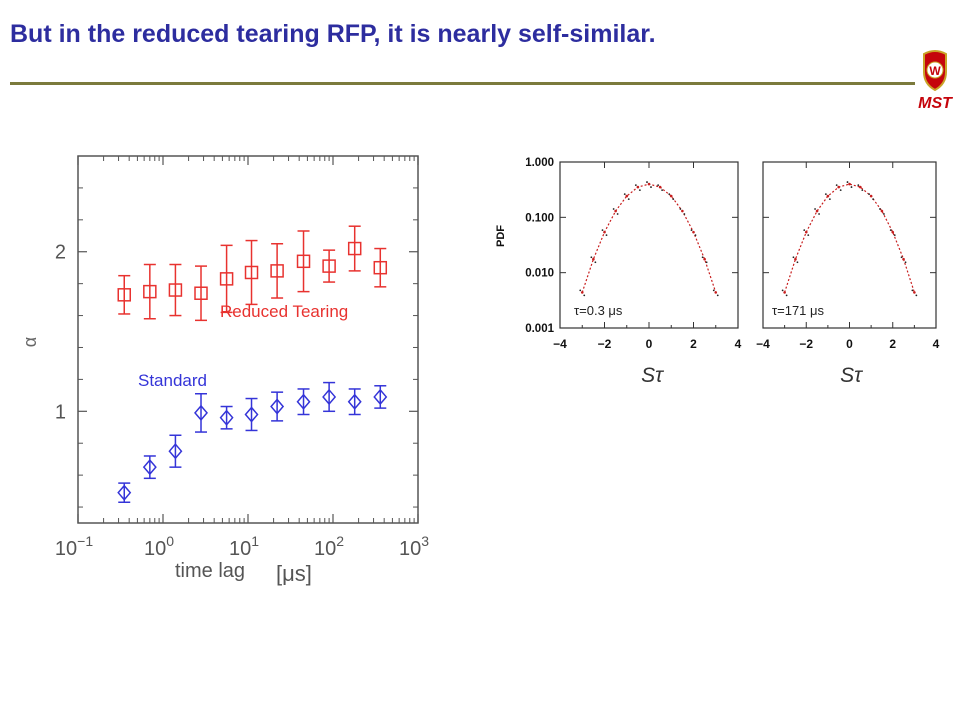  What do you see at coordinates (462, 83) in the screenshot?
I see `title-divider` at bounding box center [462, 83].